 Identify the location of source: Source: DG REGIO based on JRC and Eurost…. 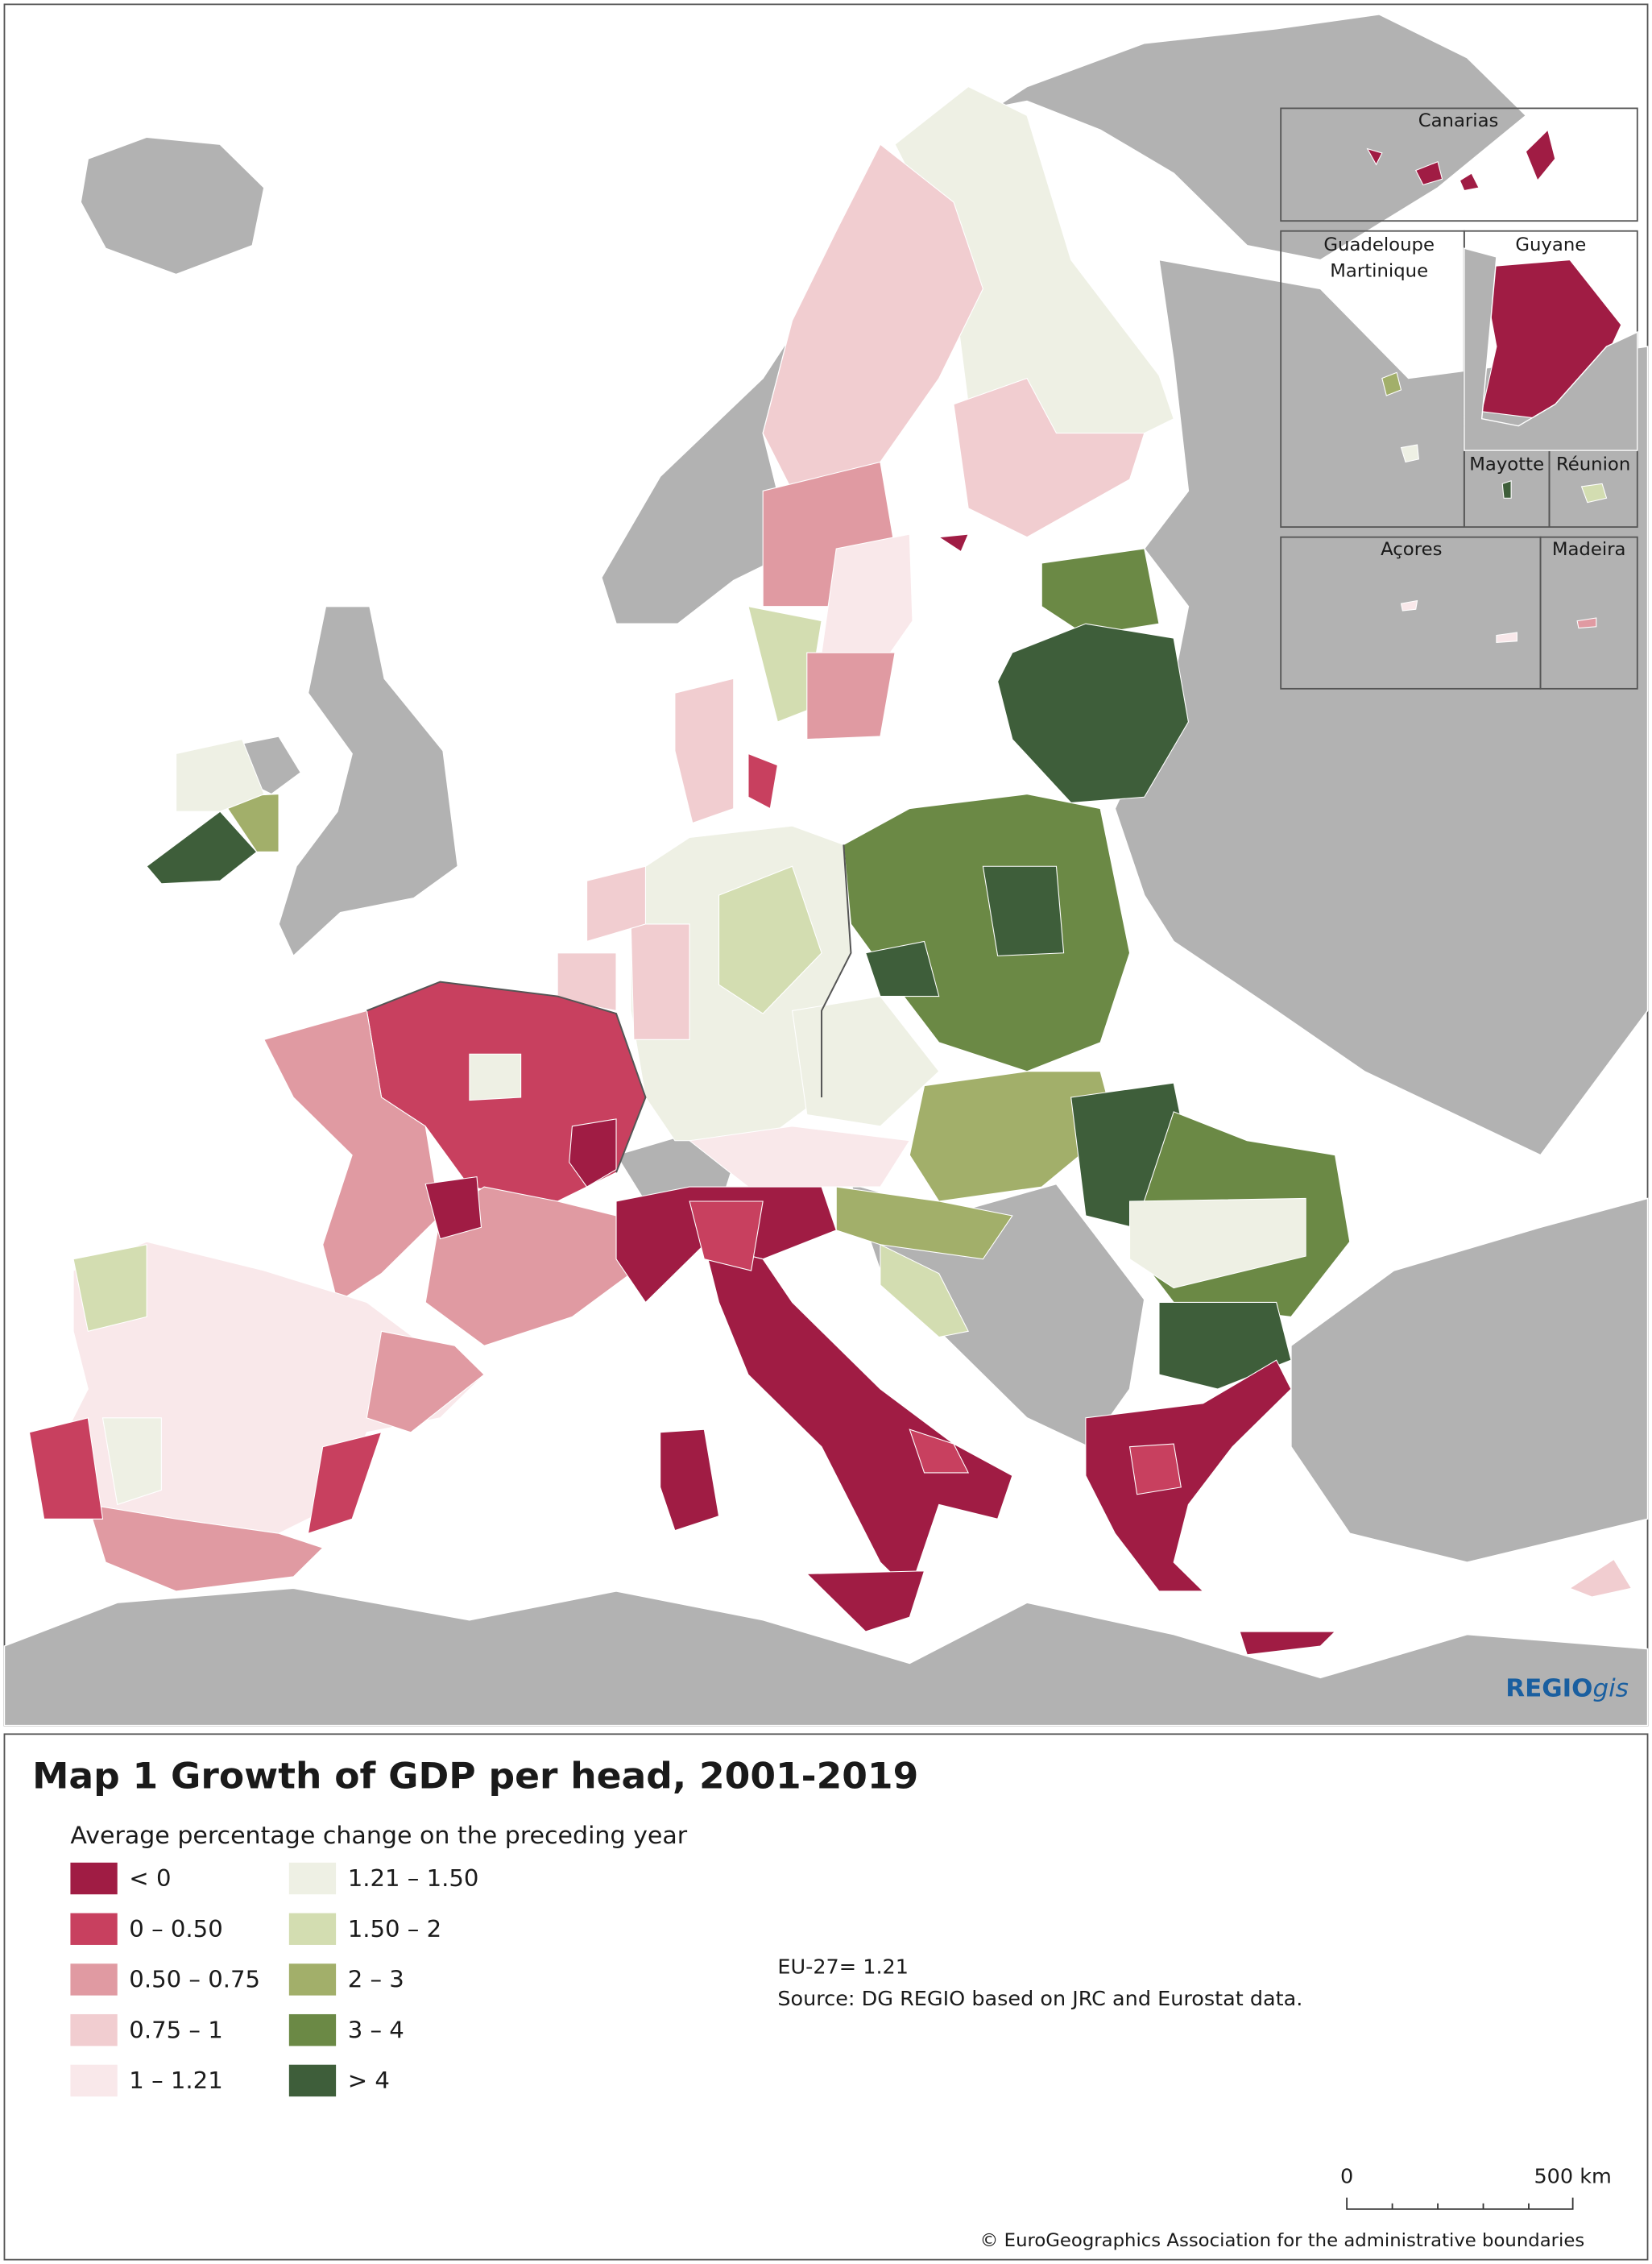
(1039, 1999).